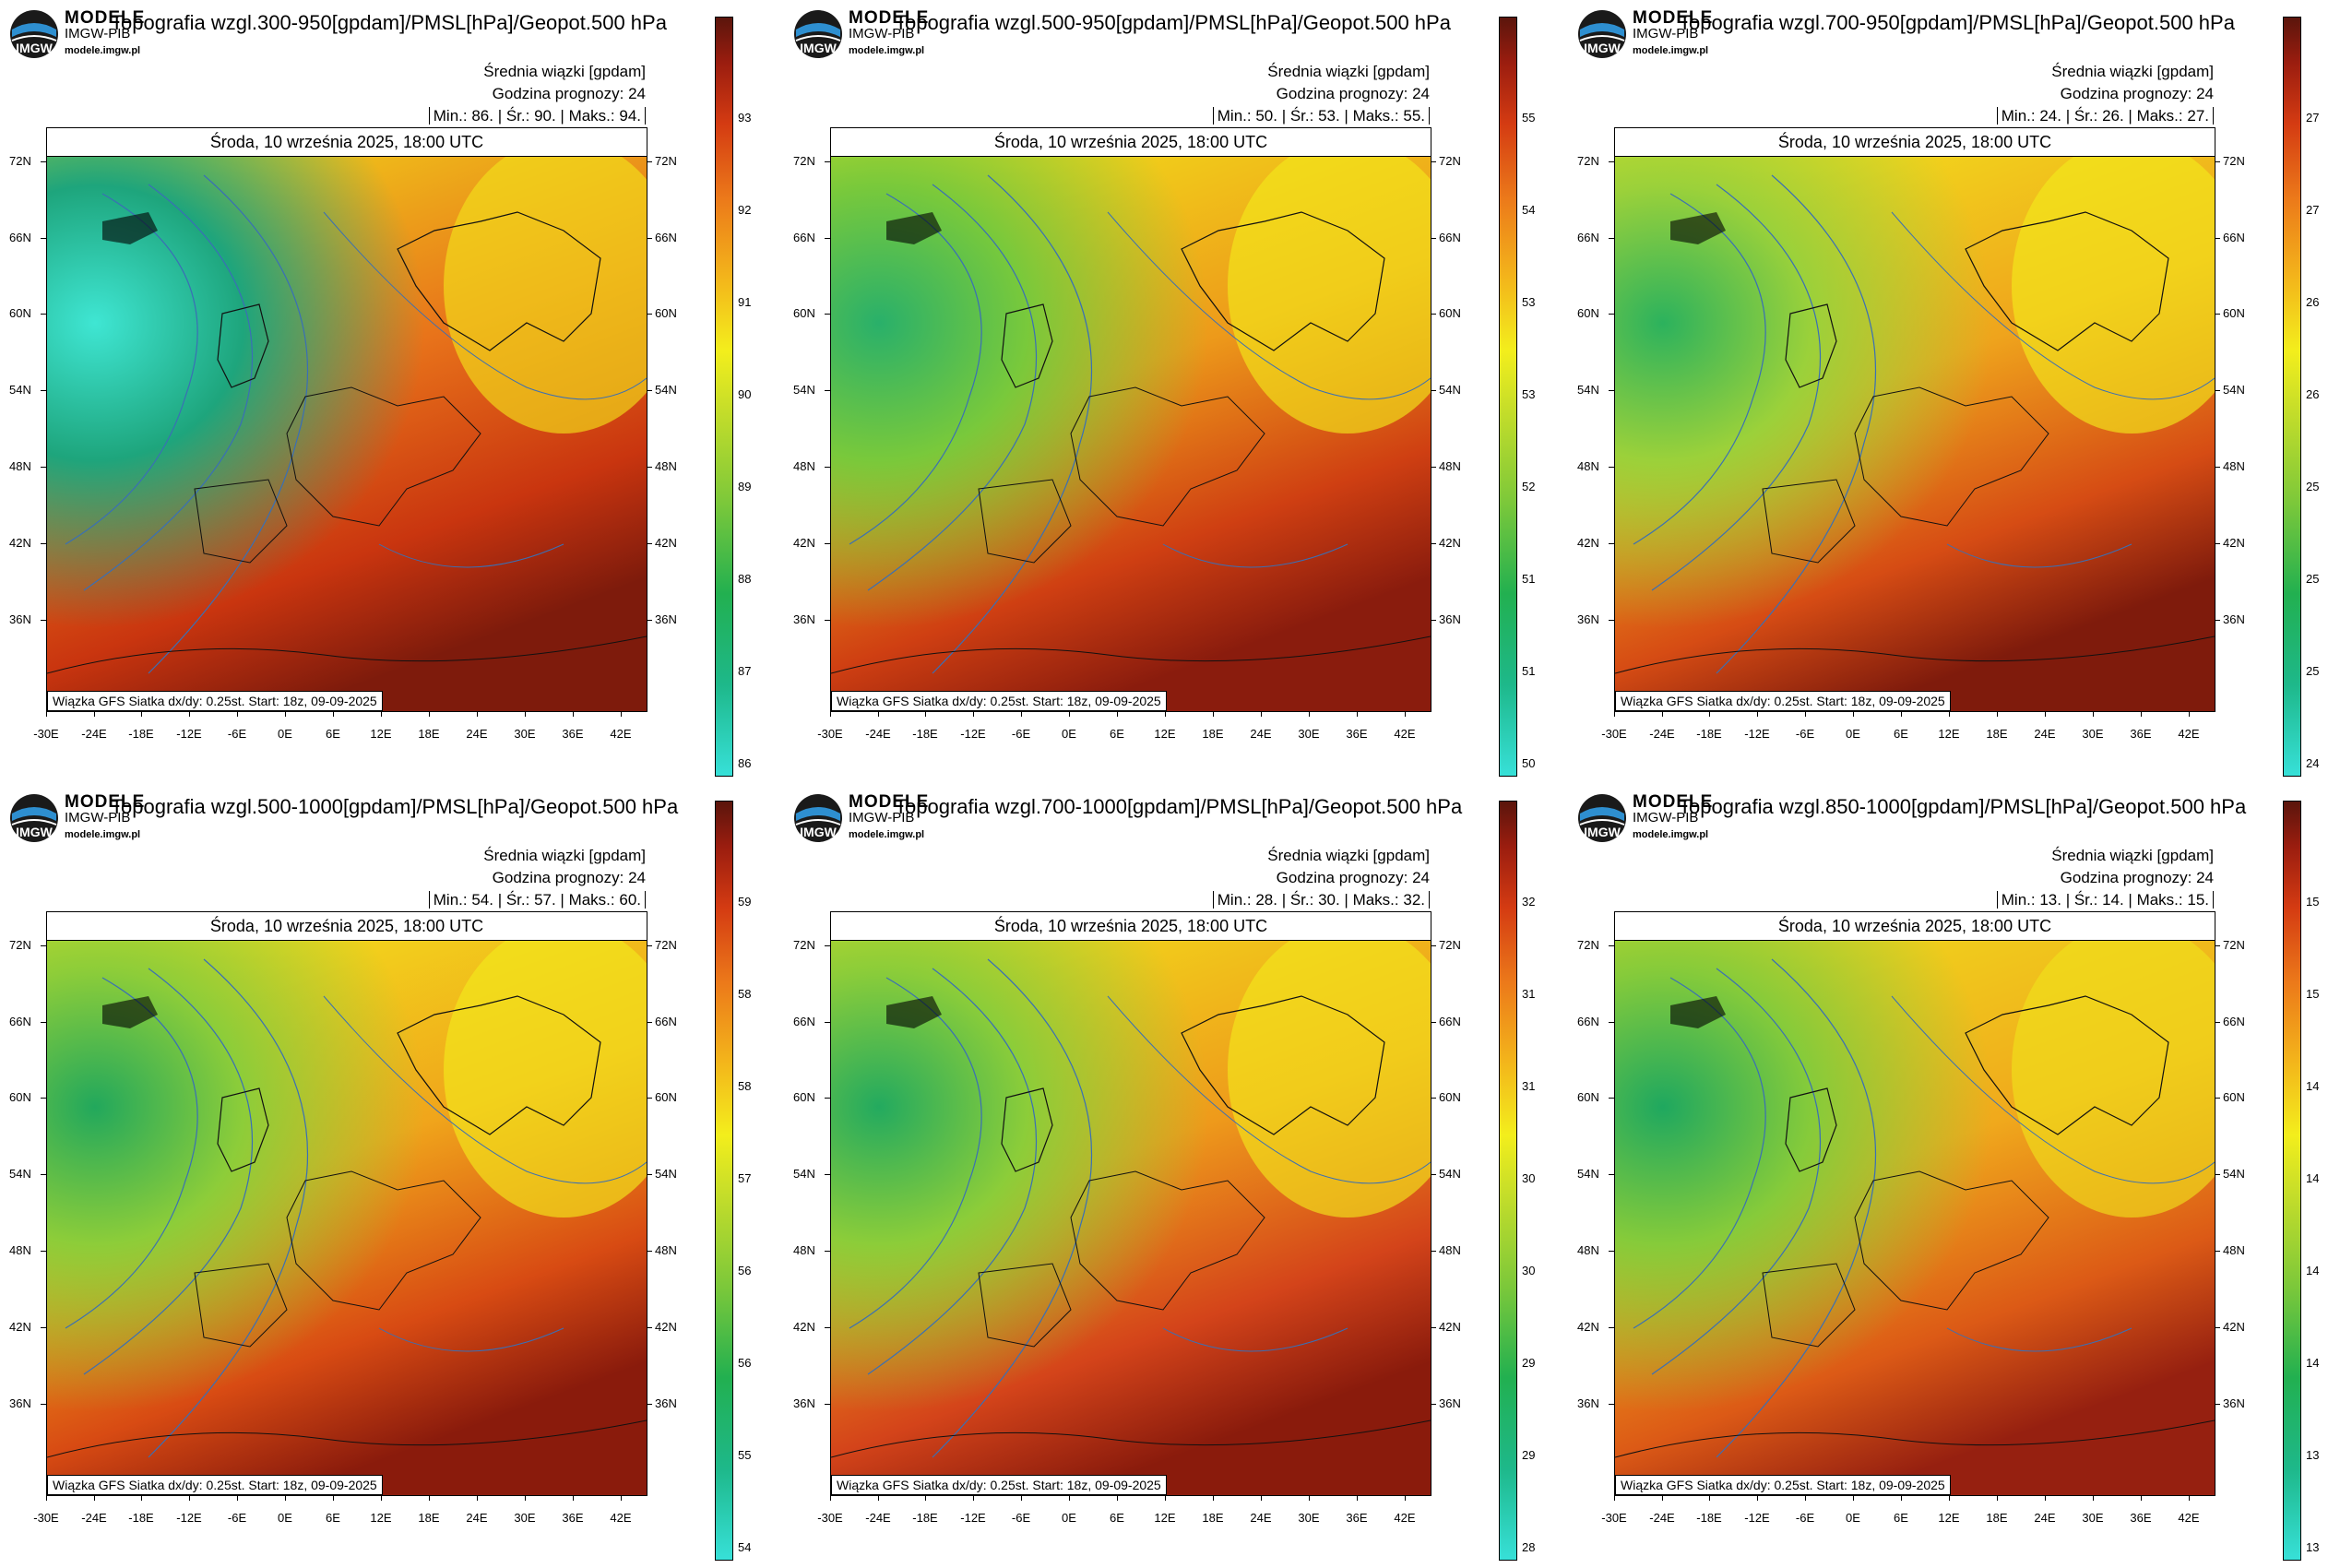  What do you see at coordinates (2313, 302) in the screenshot?
I see `colorbar-label: 26` at bounding box center [2313, 302].